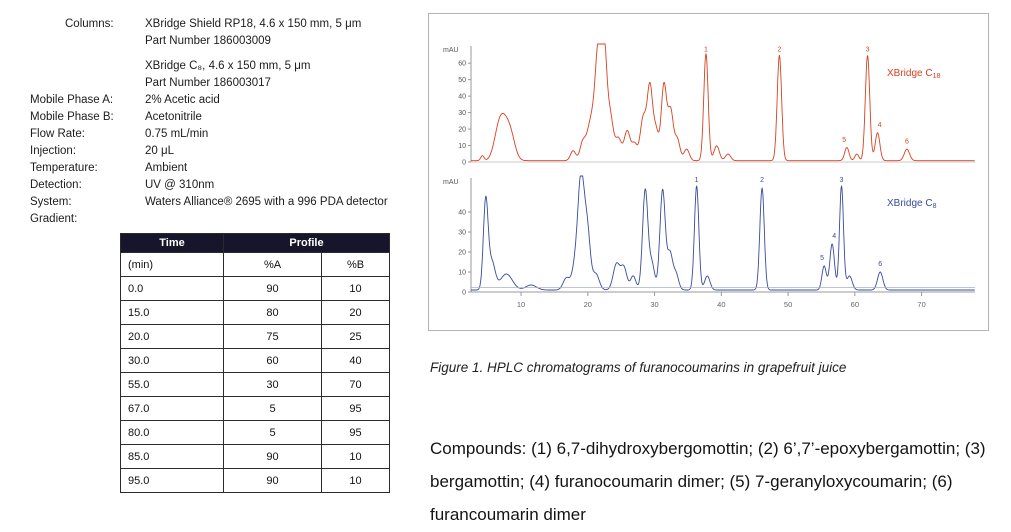 The height and width of the screenshot is (532, 1011). What do you see at coordinates (723, 102) in the screenshot?
I see `chromatogram-trace-c18` at bounding box center [723, 102].